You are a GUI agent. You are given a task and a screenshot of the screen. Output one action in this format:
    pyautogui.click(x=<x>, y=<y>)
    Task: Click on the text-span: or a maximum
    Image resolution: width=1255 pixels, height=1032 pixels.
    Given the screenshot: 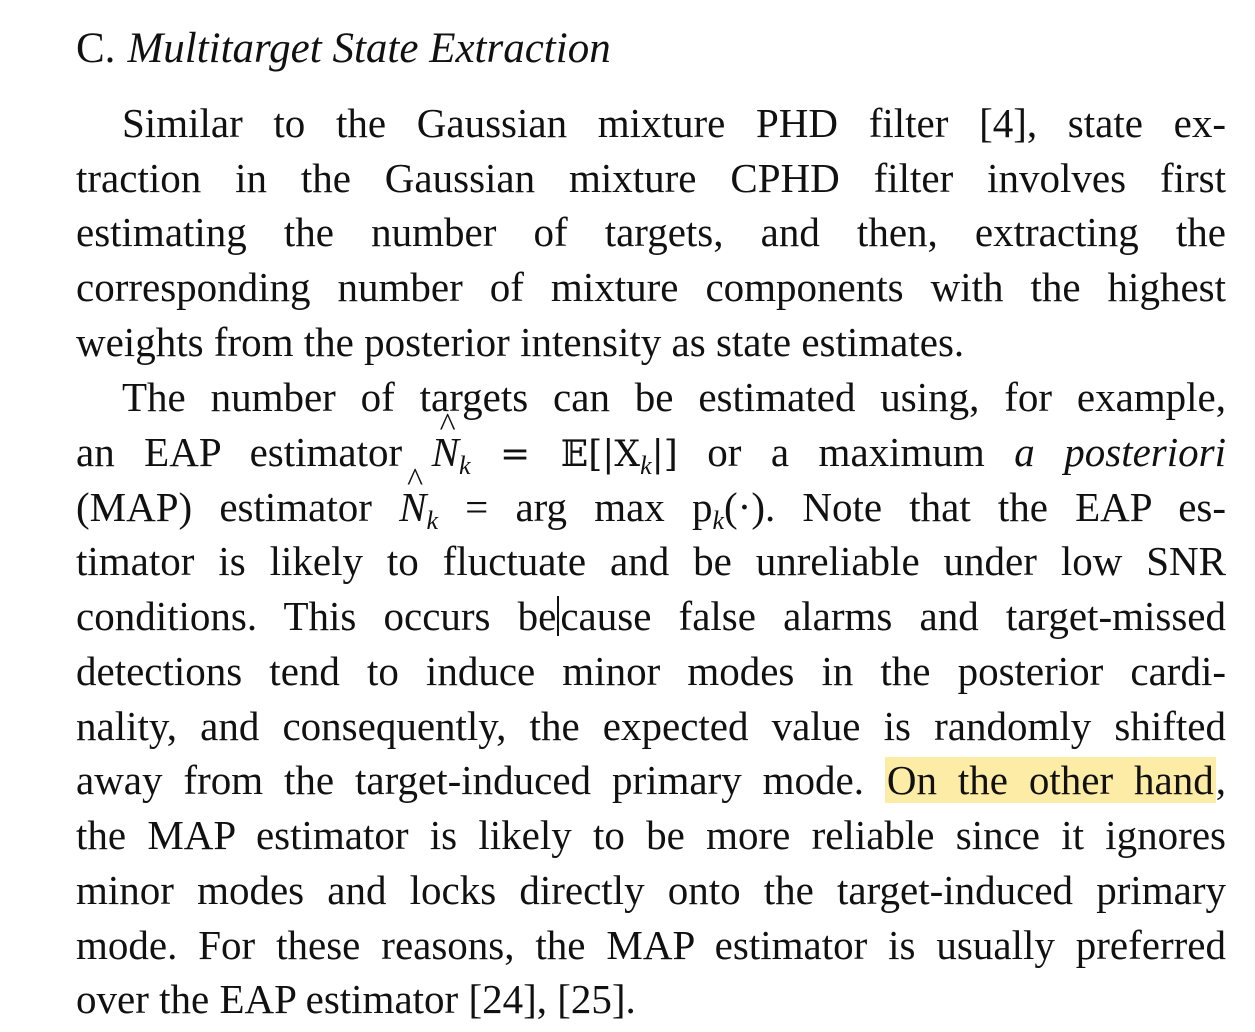 What is the action you would take?
    pyautogui.click(x=846, y=452)
    